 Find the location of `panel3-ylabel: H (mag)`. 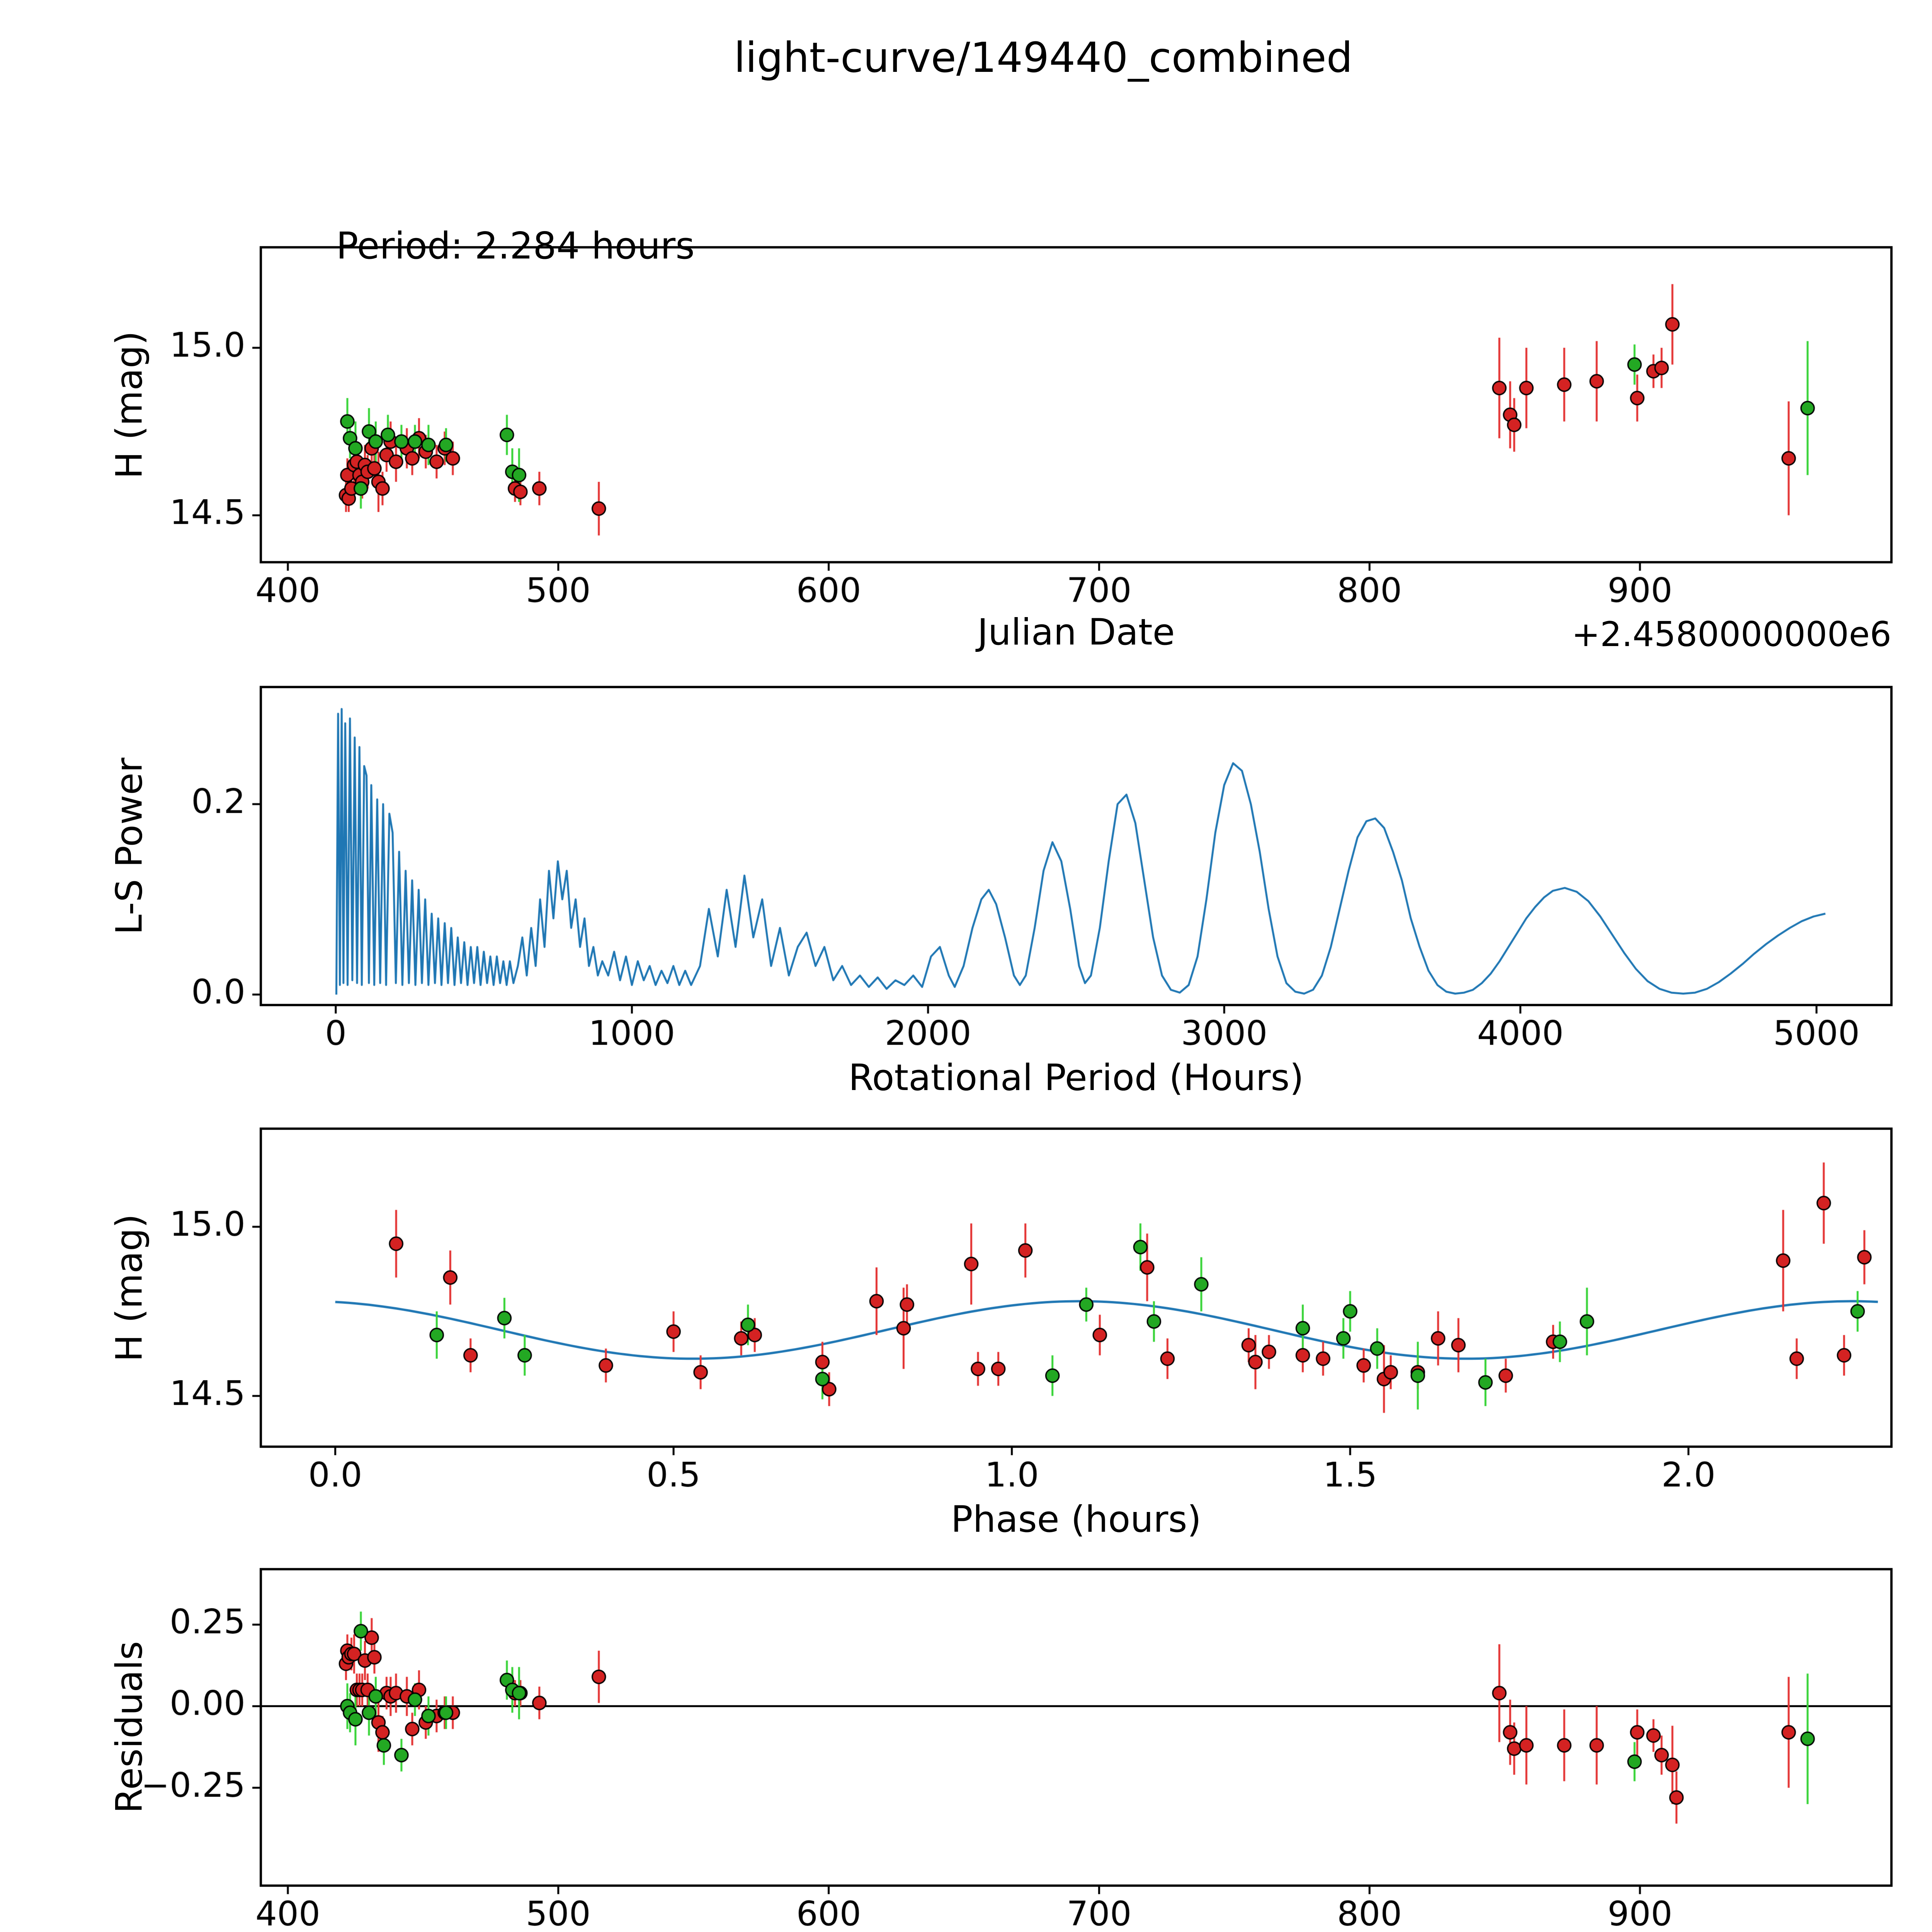

panel3-ylabel: H (mag) is located at coordinates (129, 1288).